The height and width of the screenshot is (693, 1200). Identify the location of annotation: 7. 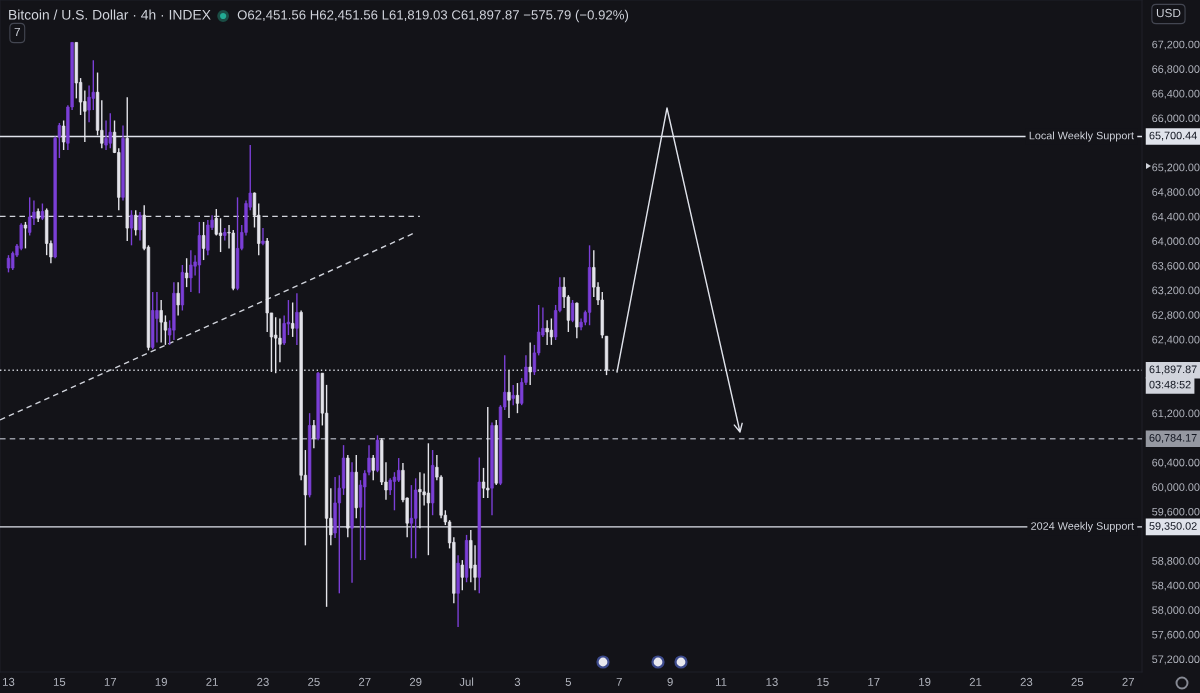
(17, 32).